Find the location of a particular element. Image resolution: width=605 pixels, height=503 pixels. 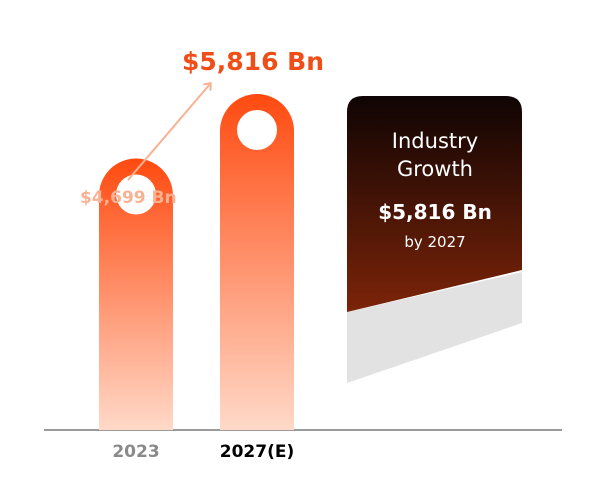

bar-2023 is located at coordinates (136, 294).